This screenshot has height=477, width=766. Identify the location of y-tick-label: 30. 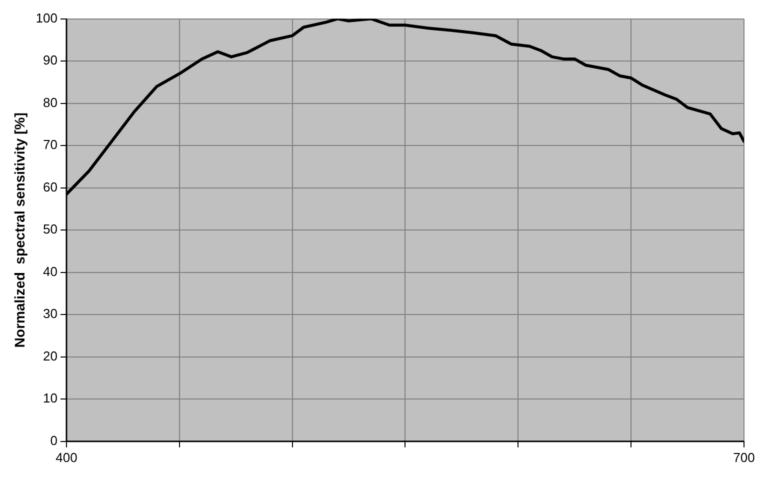
(50, 314).